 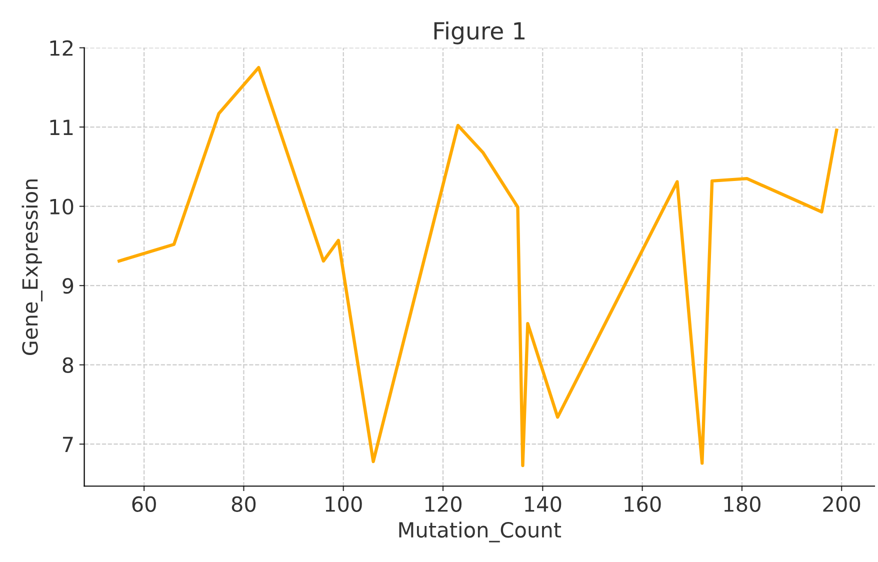 I want to click on y-tick-label: 9, so click(x=68, y=286).